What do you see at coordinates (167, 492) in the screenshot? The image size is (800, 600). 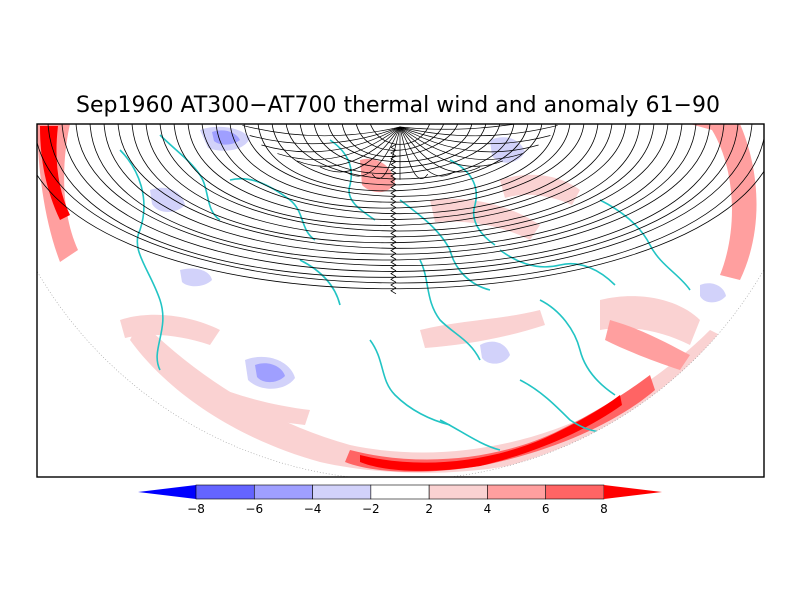 I see `colorbar-extend-low` at bounding box center [167, 492].